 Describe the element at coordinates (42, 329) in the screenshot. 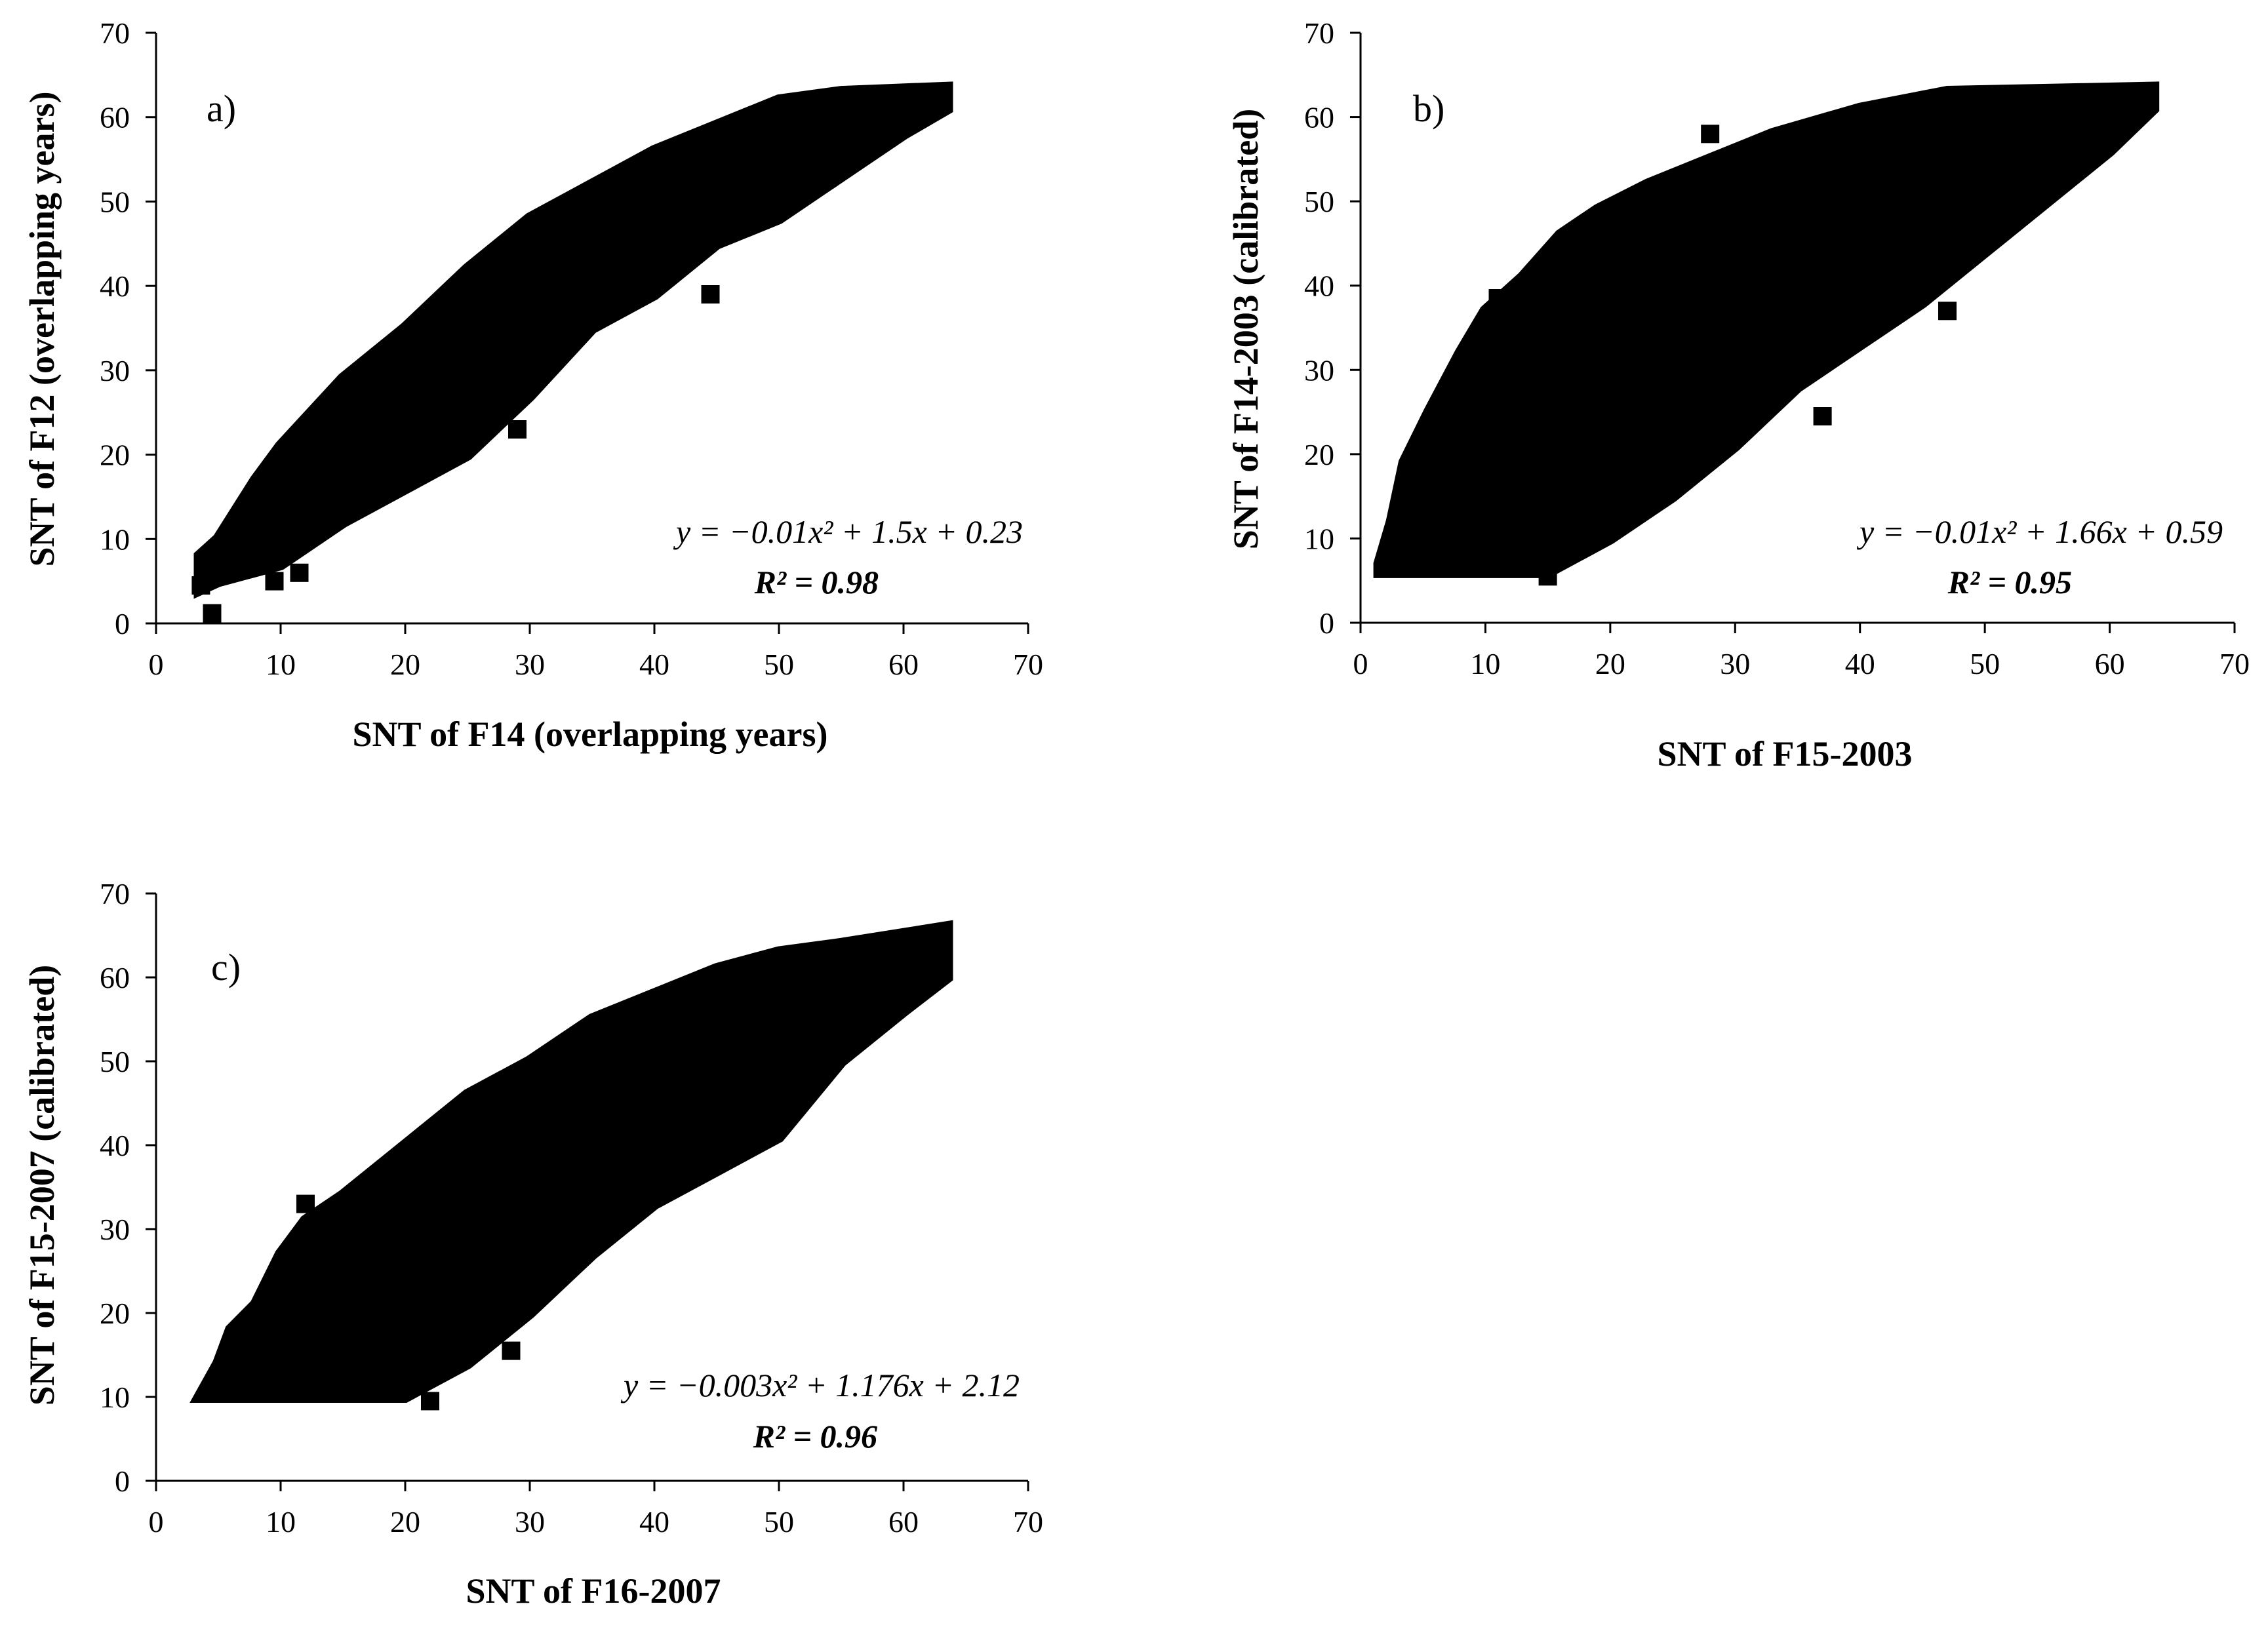

I see `y-axis-title-a: SNT of F12 (overlapping years)` at that location.